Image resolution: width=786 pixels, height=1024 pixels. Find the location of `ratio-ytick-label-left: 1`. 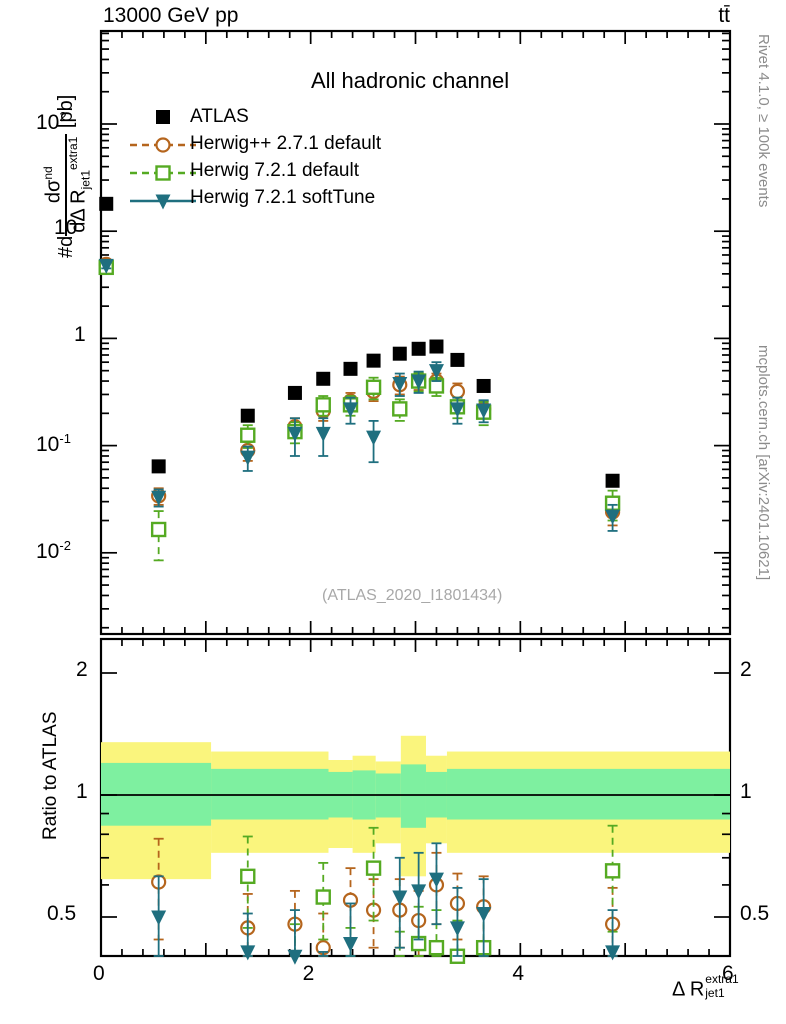

ratio-ytick-label-left: 1 is located at coordinates (82, 791).